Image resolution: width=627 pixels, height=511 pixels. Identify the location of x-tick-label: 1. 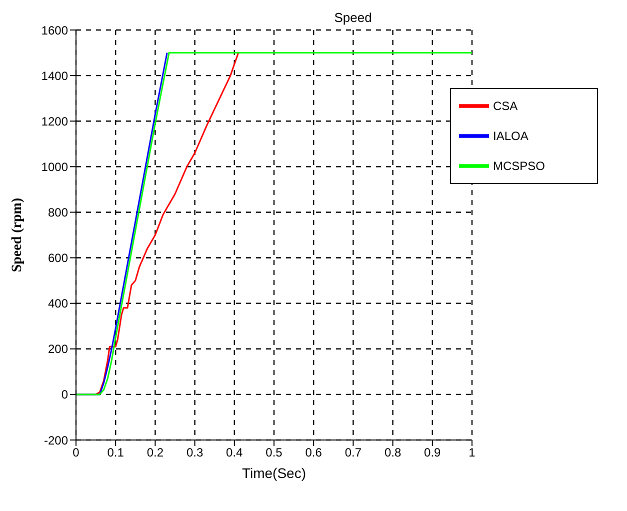
(472, 453).